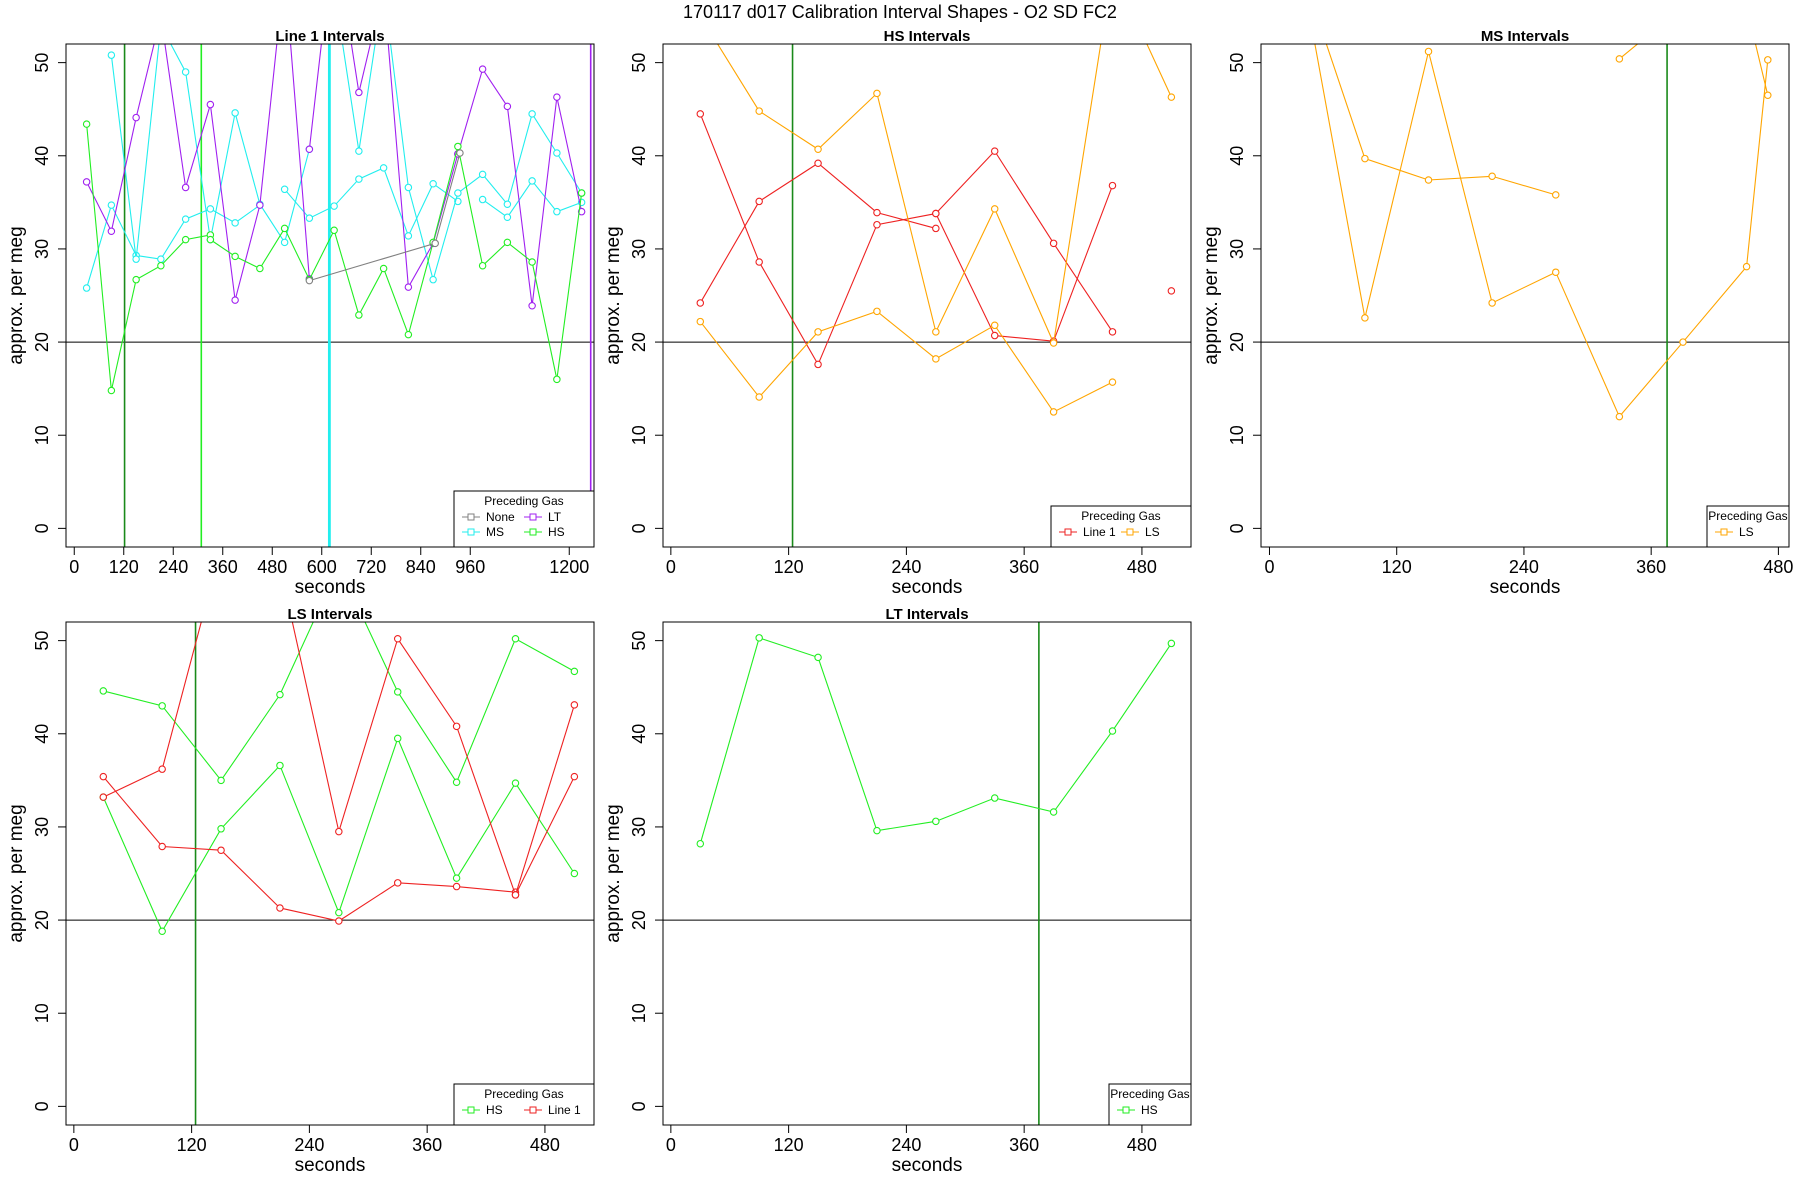 The image size is (1800, 1200). Describe the element at coordinates (1024, 567) in the screenshot. I see `x-tick-label: 360` at that location.